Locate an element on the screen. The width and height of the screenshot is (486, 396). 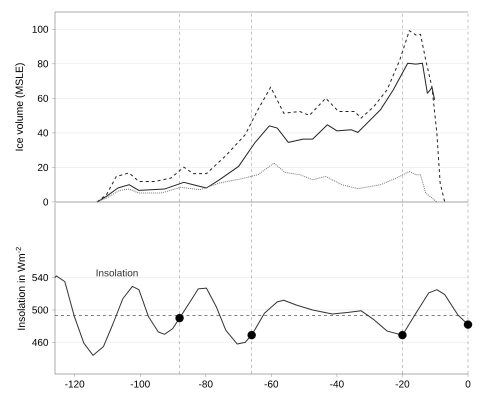
y-tick-label: 100 is located at coordinates (40, 29).